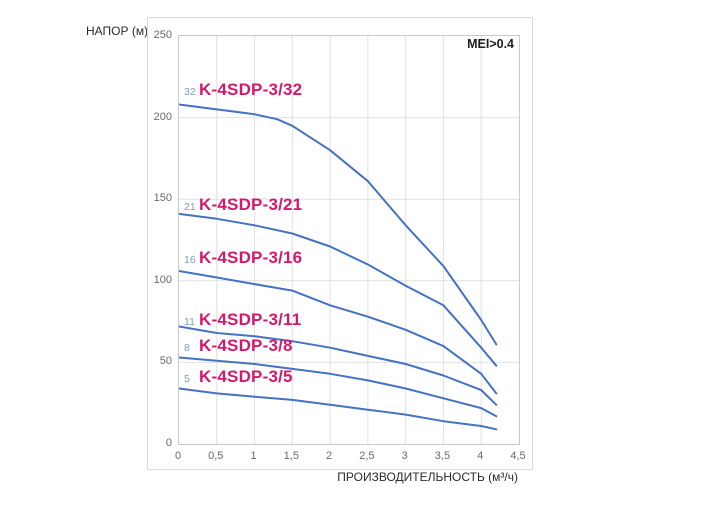 Image resolution: width=704 pixels, height=528 pixels. Describe the element at coordinates (165, 361) in the screenshot. I see `y-tick-label: 50` at that location.